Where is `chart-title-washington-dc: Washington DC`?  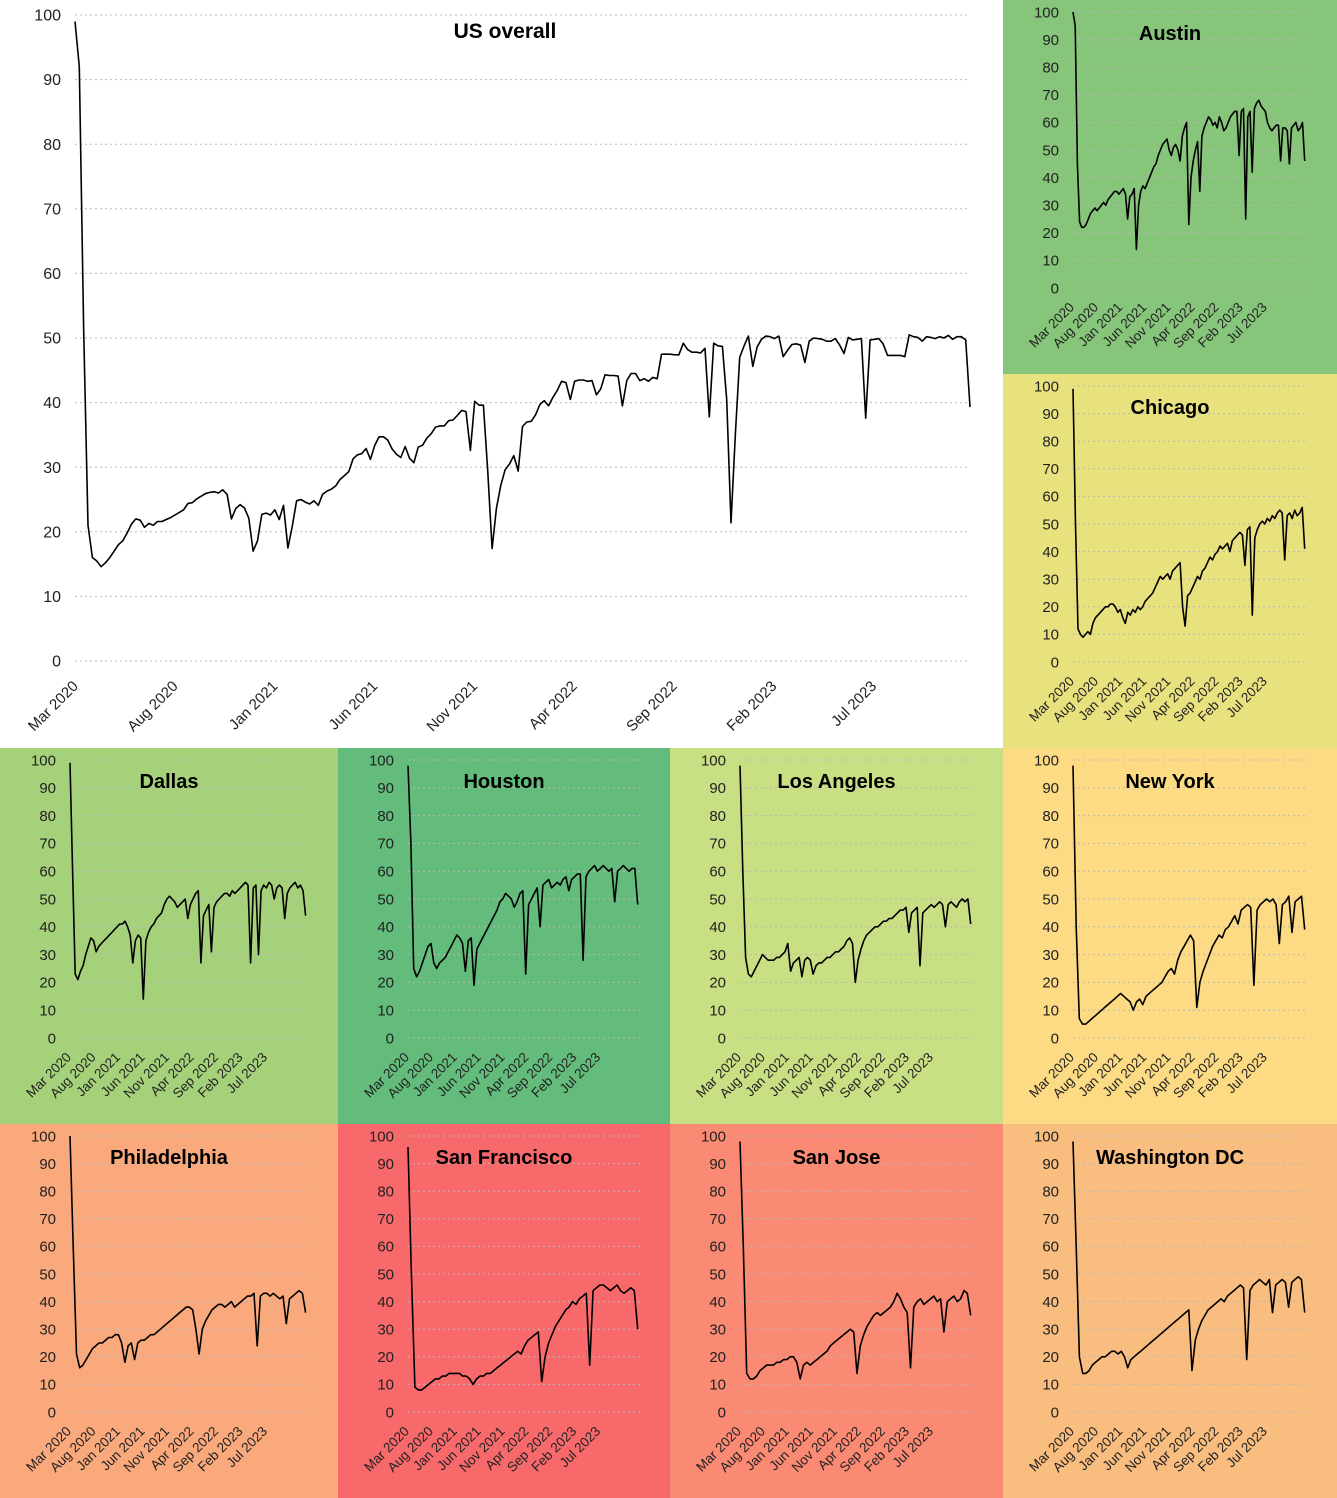 chart-title-washington-dc: Washington DC is located at coordinates (1170, 1158).